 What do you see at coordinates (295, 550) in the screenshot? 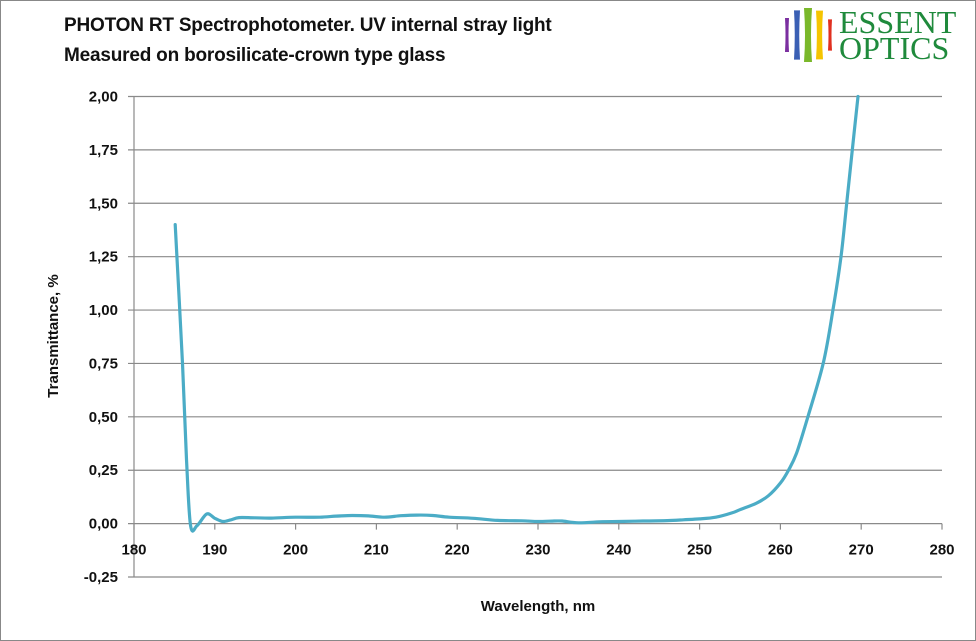
I see `x-tick-label: 200` at bounding box center [295, 550].